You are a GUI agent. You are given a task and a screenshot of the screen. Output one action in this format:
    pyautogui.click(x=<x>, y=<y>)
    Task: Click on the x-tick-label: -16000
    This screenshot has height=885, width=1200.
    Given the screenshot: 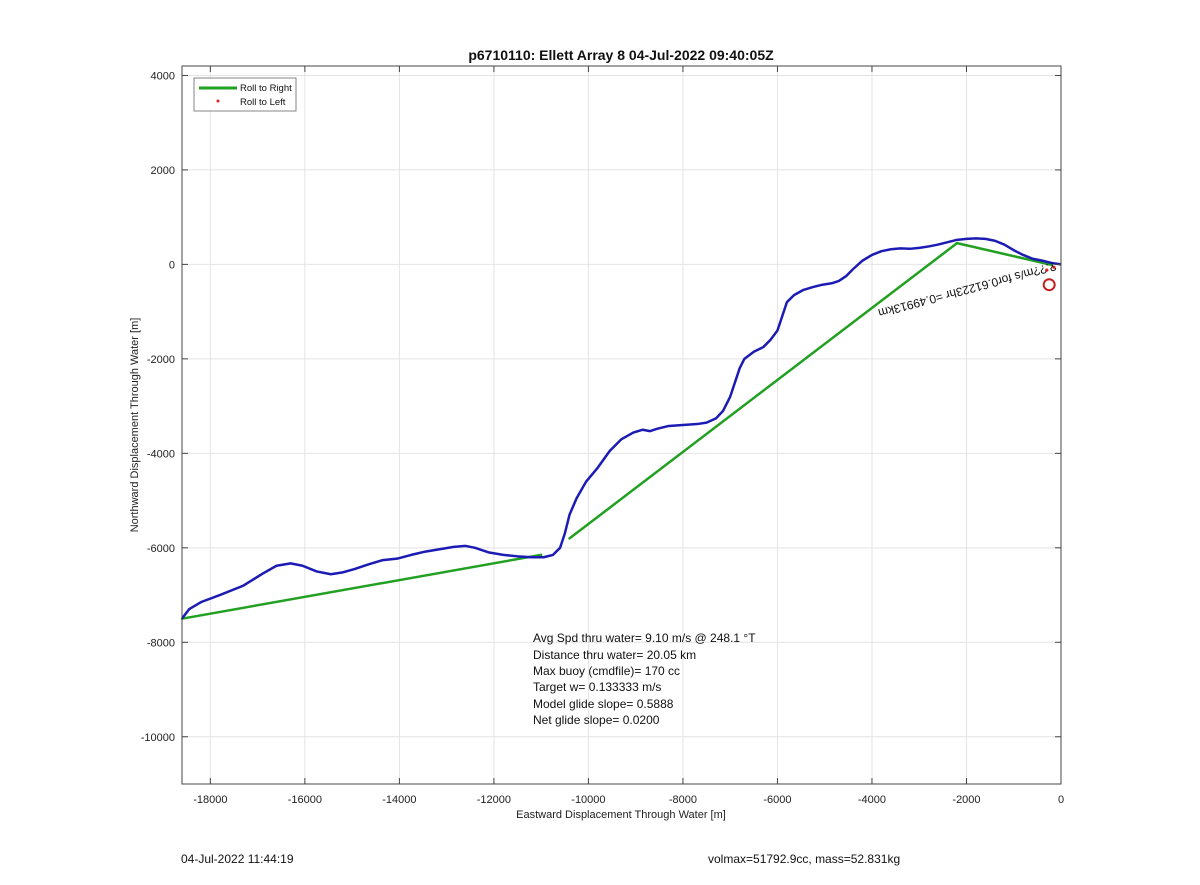 What is the action you would take?
    pyautogui.click(x=305, y=800)
    